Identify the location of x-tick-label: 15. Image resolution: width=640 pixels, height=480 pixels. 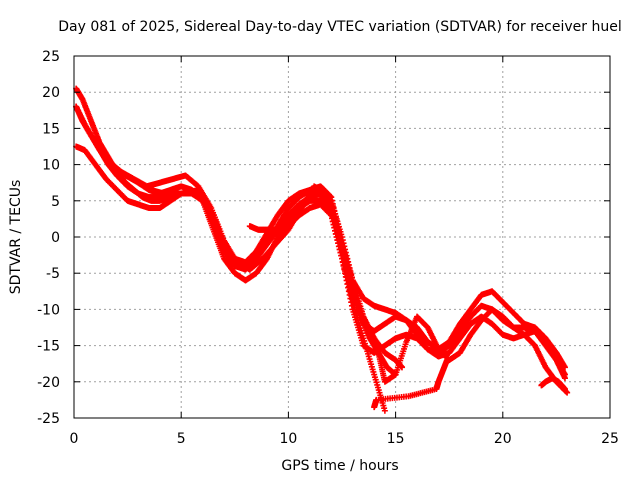
(396, 439).